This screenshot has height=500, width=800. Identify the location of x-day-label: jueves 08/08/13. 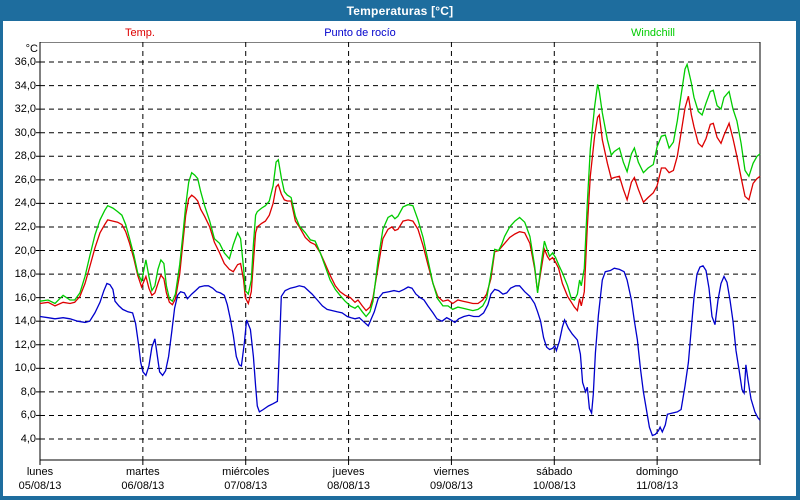
(348, 479).